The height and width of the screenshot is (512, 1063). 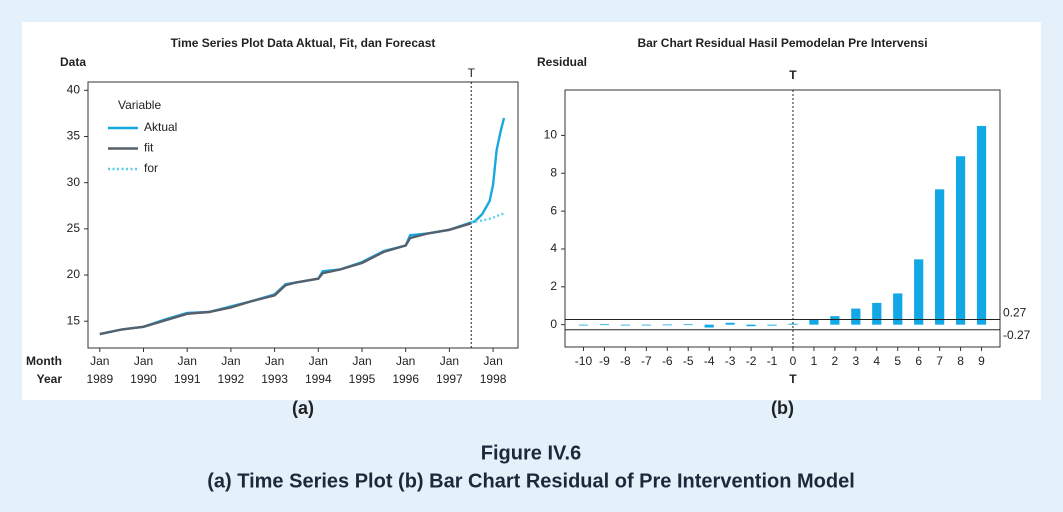 What do you see at coordinates (553, 286) in the screenshot?
I see `y-tick-label: 2` at bounding box center [553, 286].